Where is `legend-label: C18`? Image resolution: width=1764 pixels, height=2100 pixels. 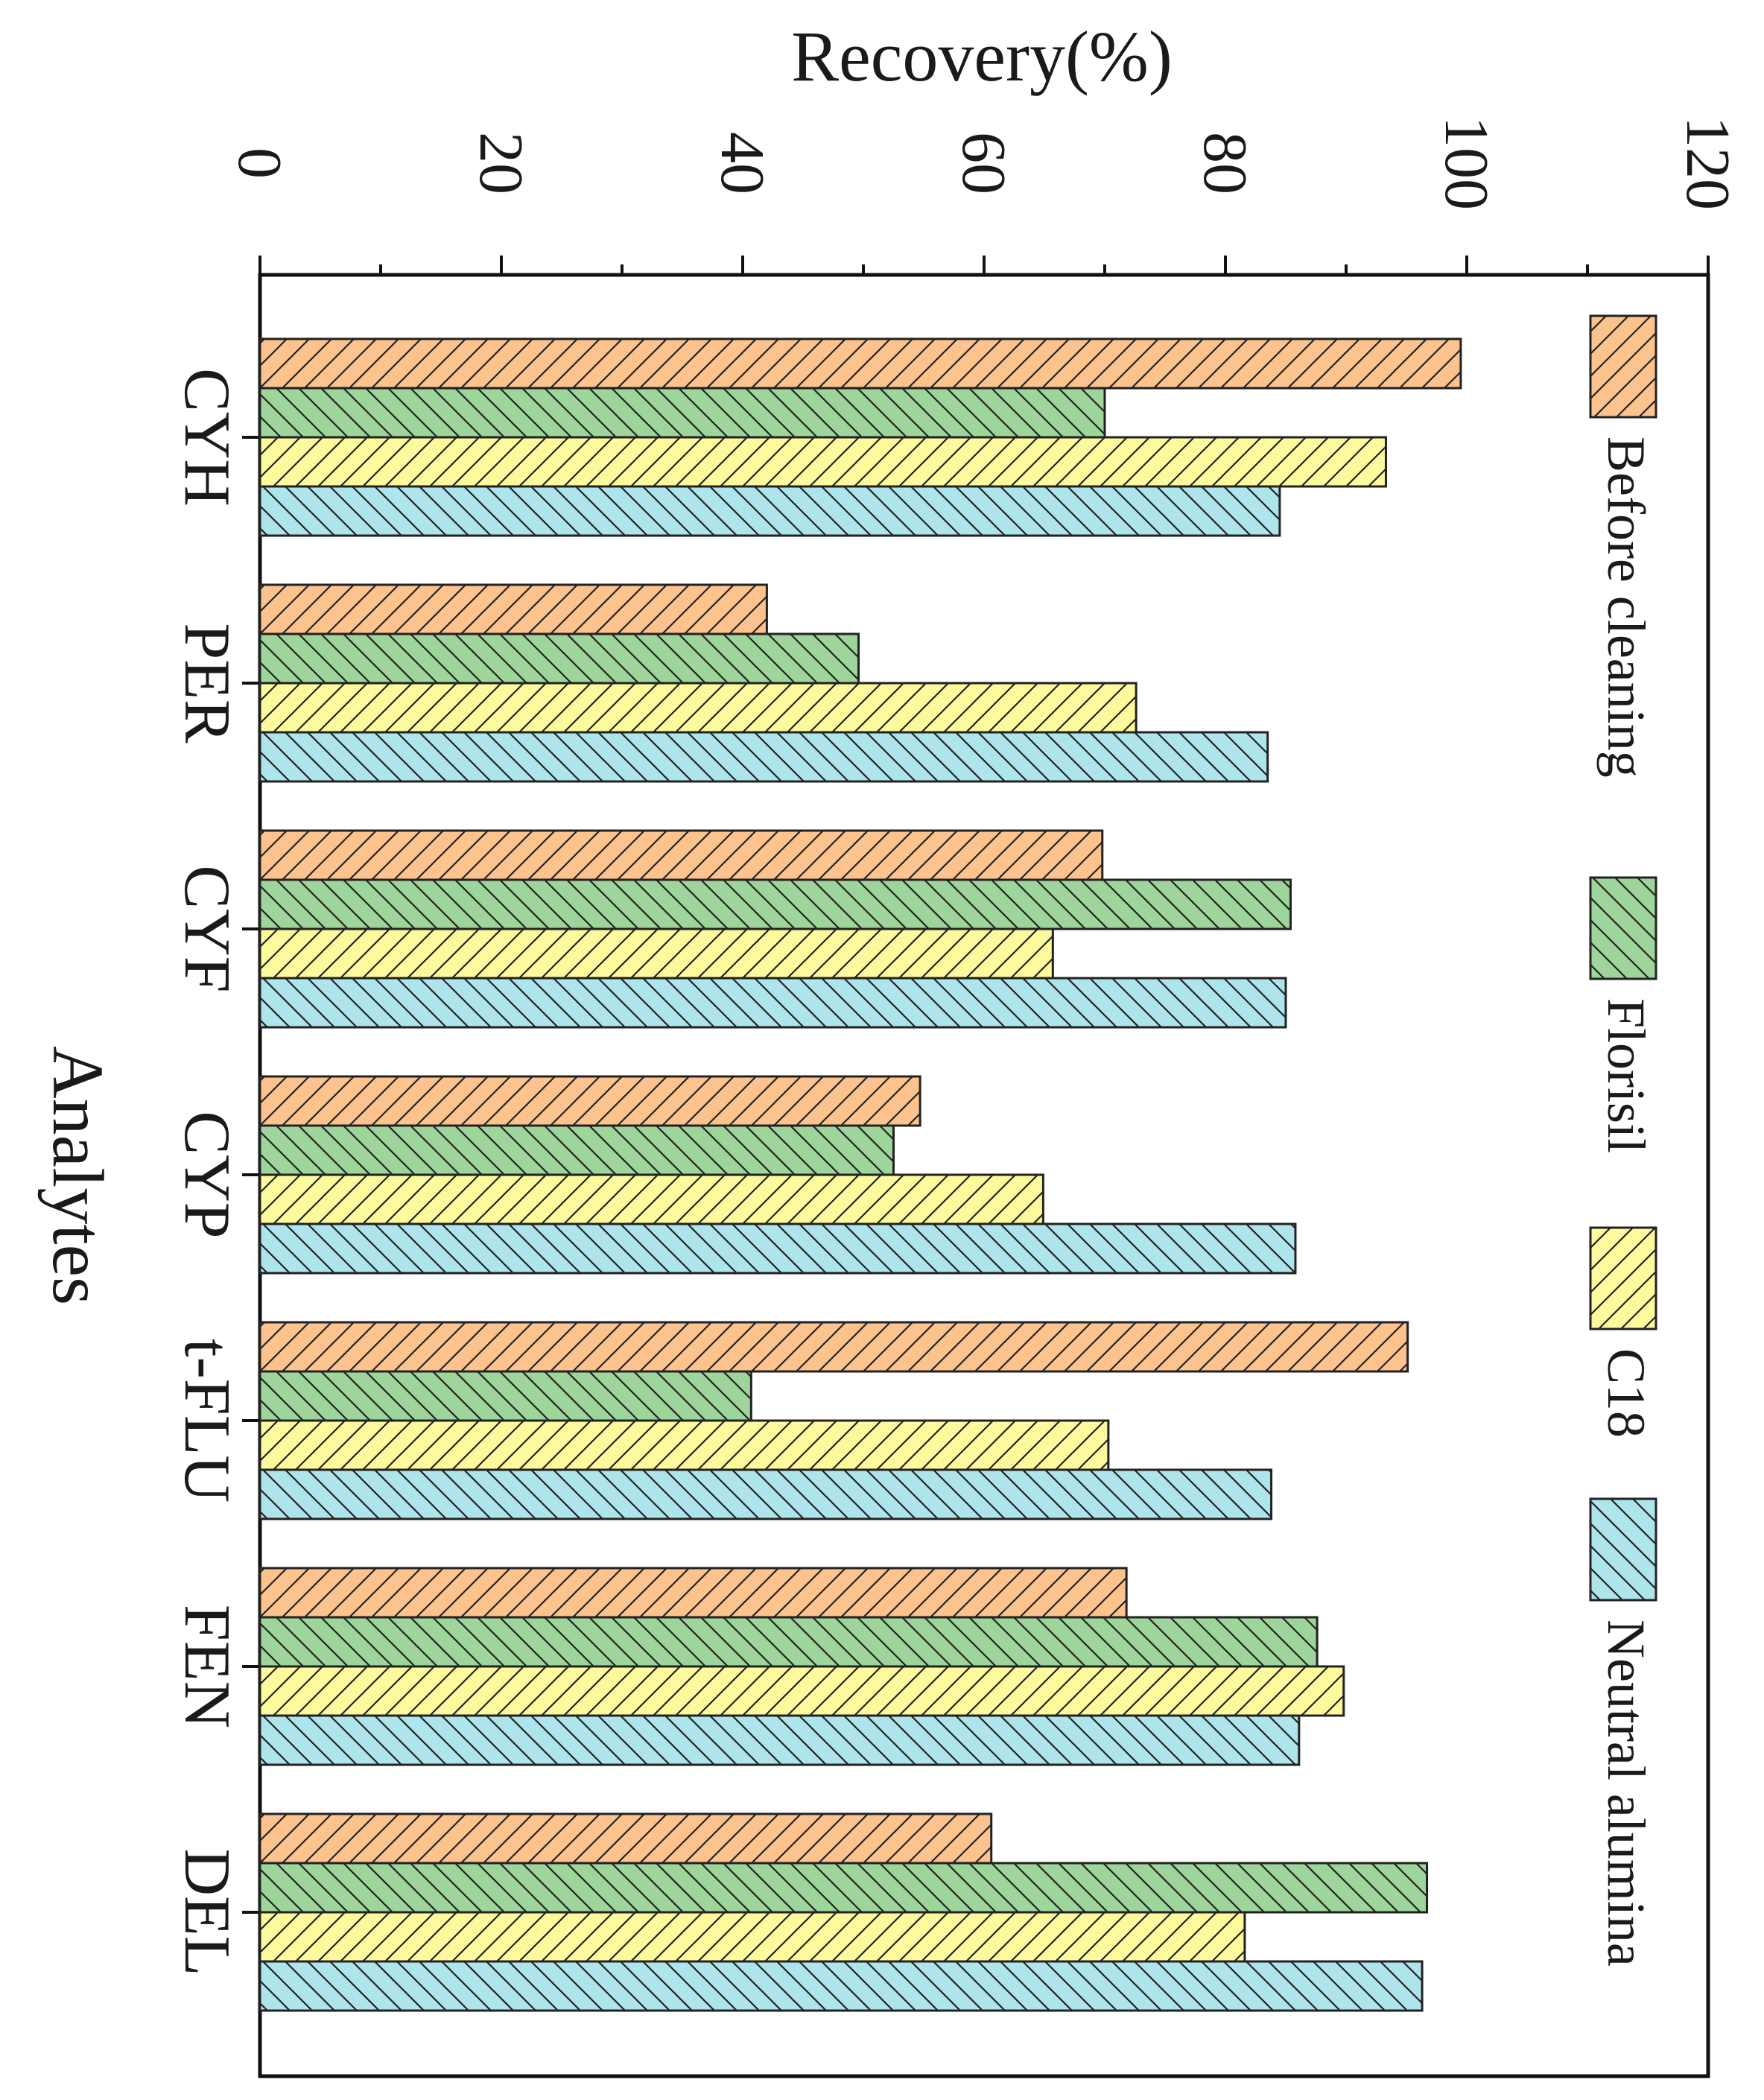 legend-label: C18 is located at coordinates (1626, 1393).